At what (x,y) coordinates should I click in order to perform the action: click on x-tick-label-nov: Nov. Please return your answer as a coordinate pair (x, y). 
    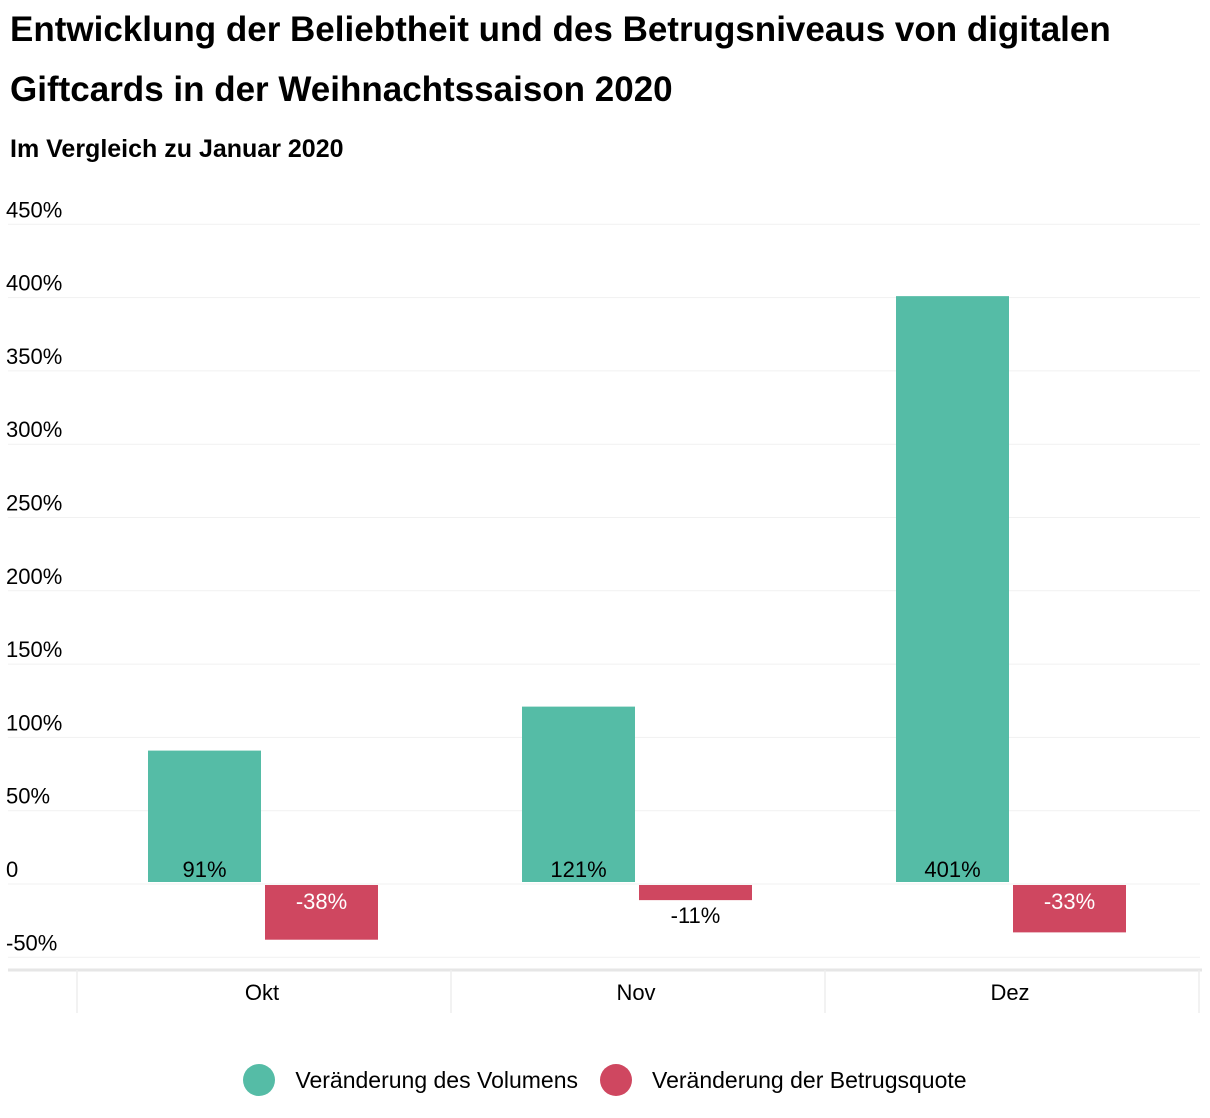
    Looking at the image, I should click on (635, 992).